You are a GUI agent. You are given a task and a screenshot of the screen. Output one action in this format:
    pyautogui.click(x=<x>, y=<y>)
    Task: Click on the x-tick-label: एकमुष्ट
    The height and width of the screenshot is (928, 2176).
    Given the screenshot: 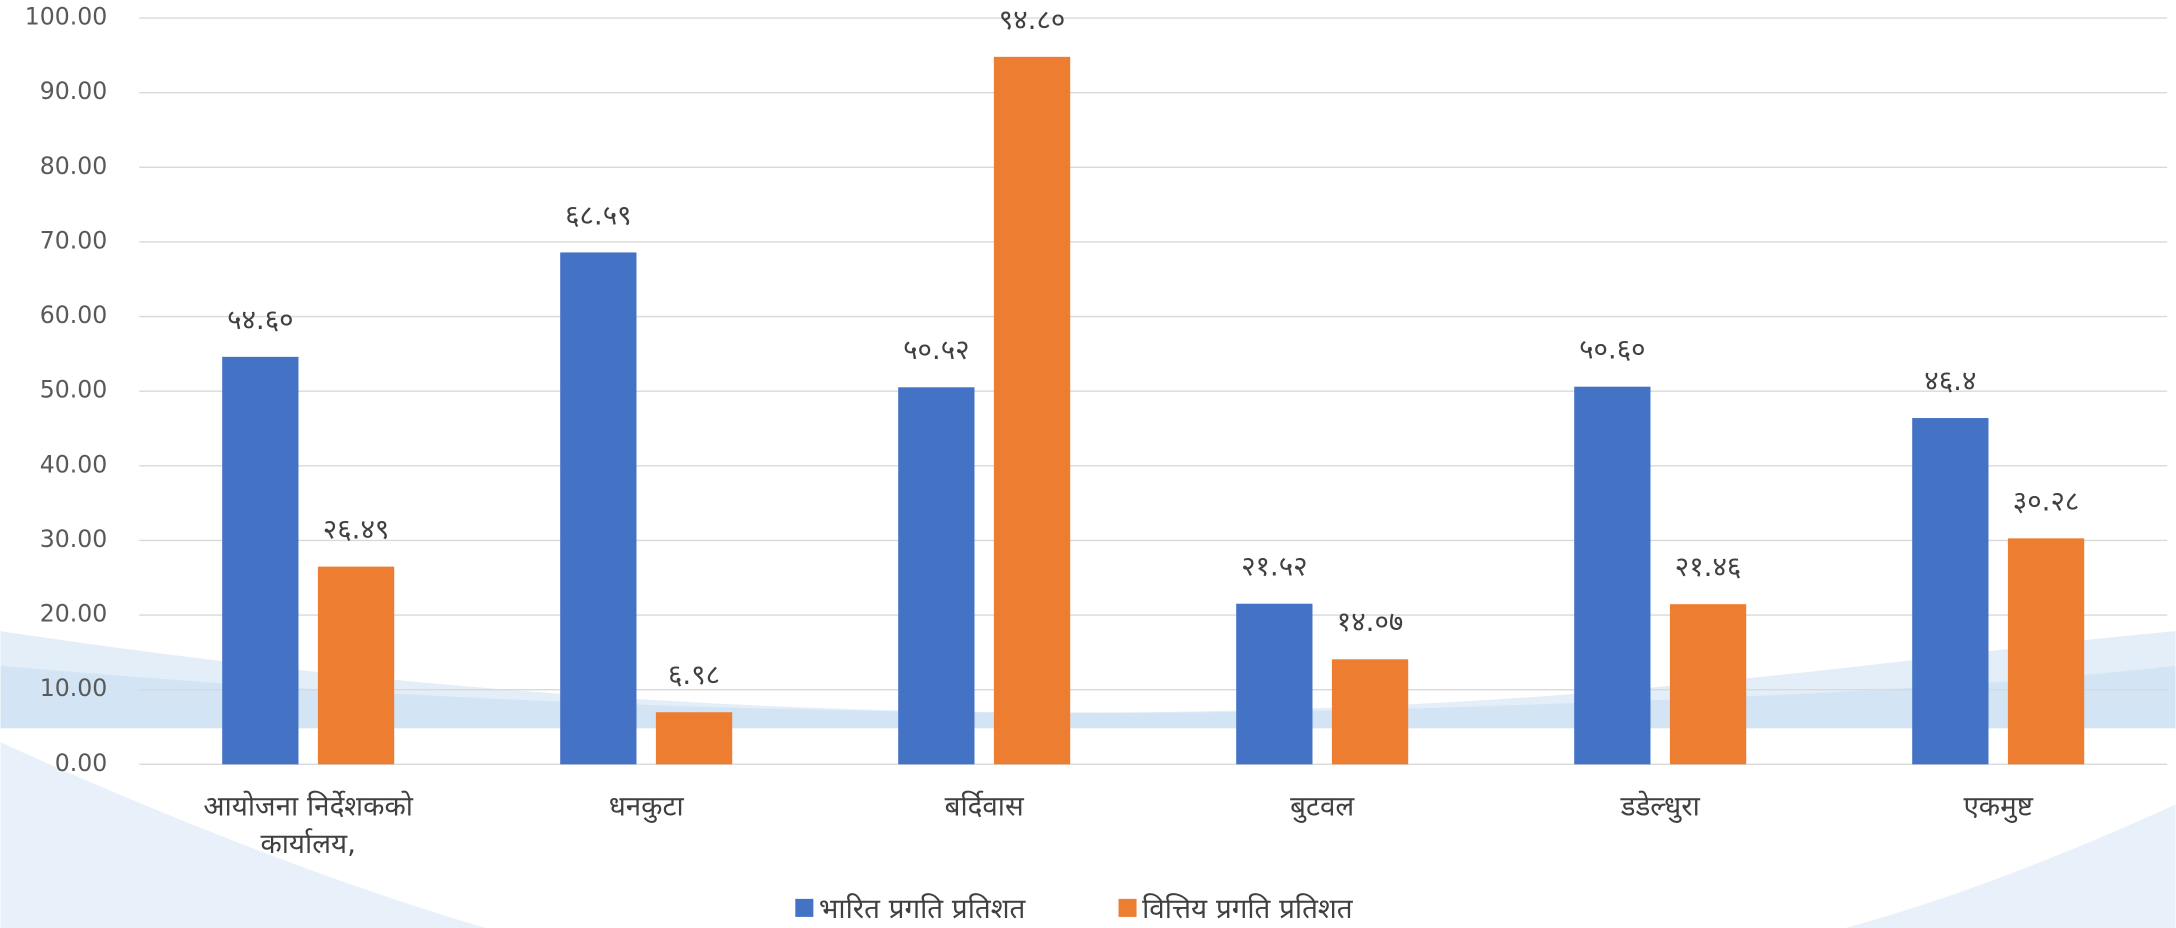 What is the action you would take?
    pyautogui.click(x=1998, y=806)
    